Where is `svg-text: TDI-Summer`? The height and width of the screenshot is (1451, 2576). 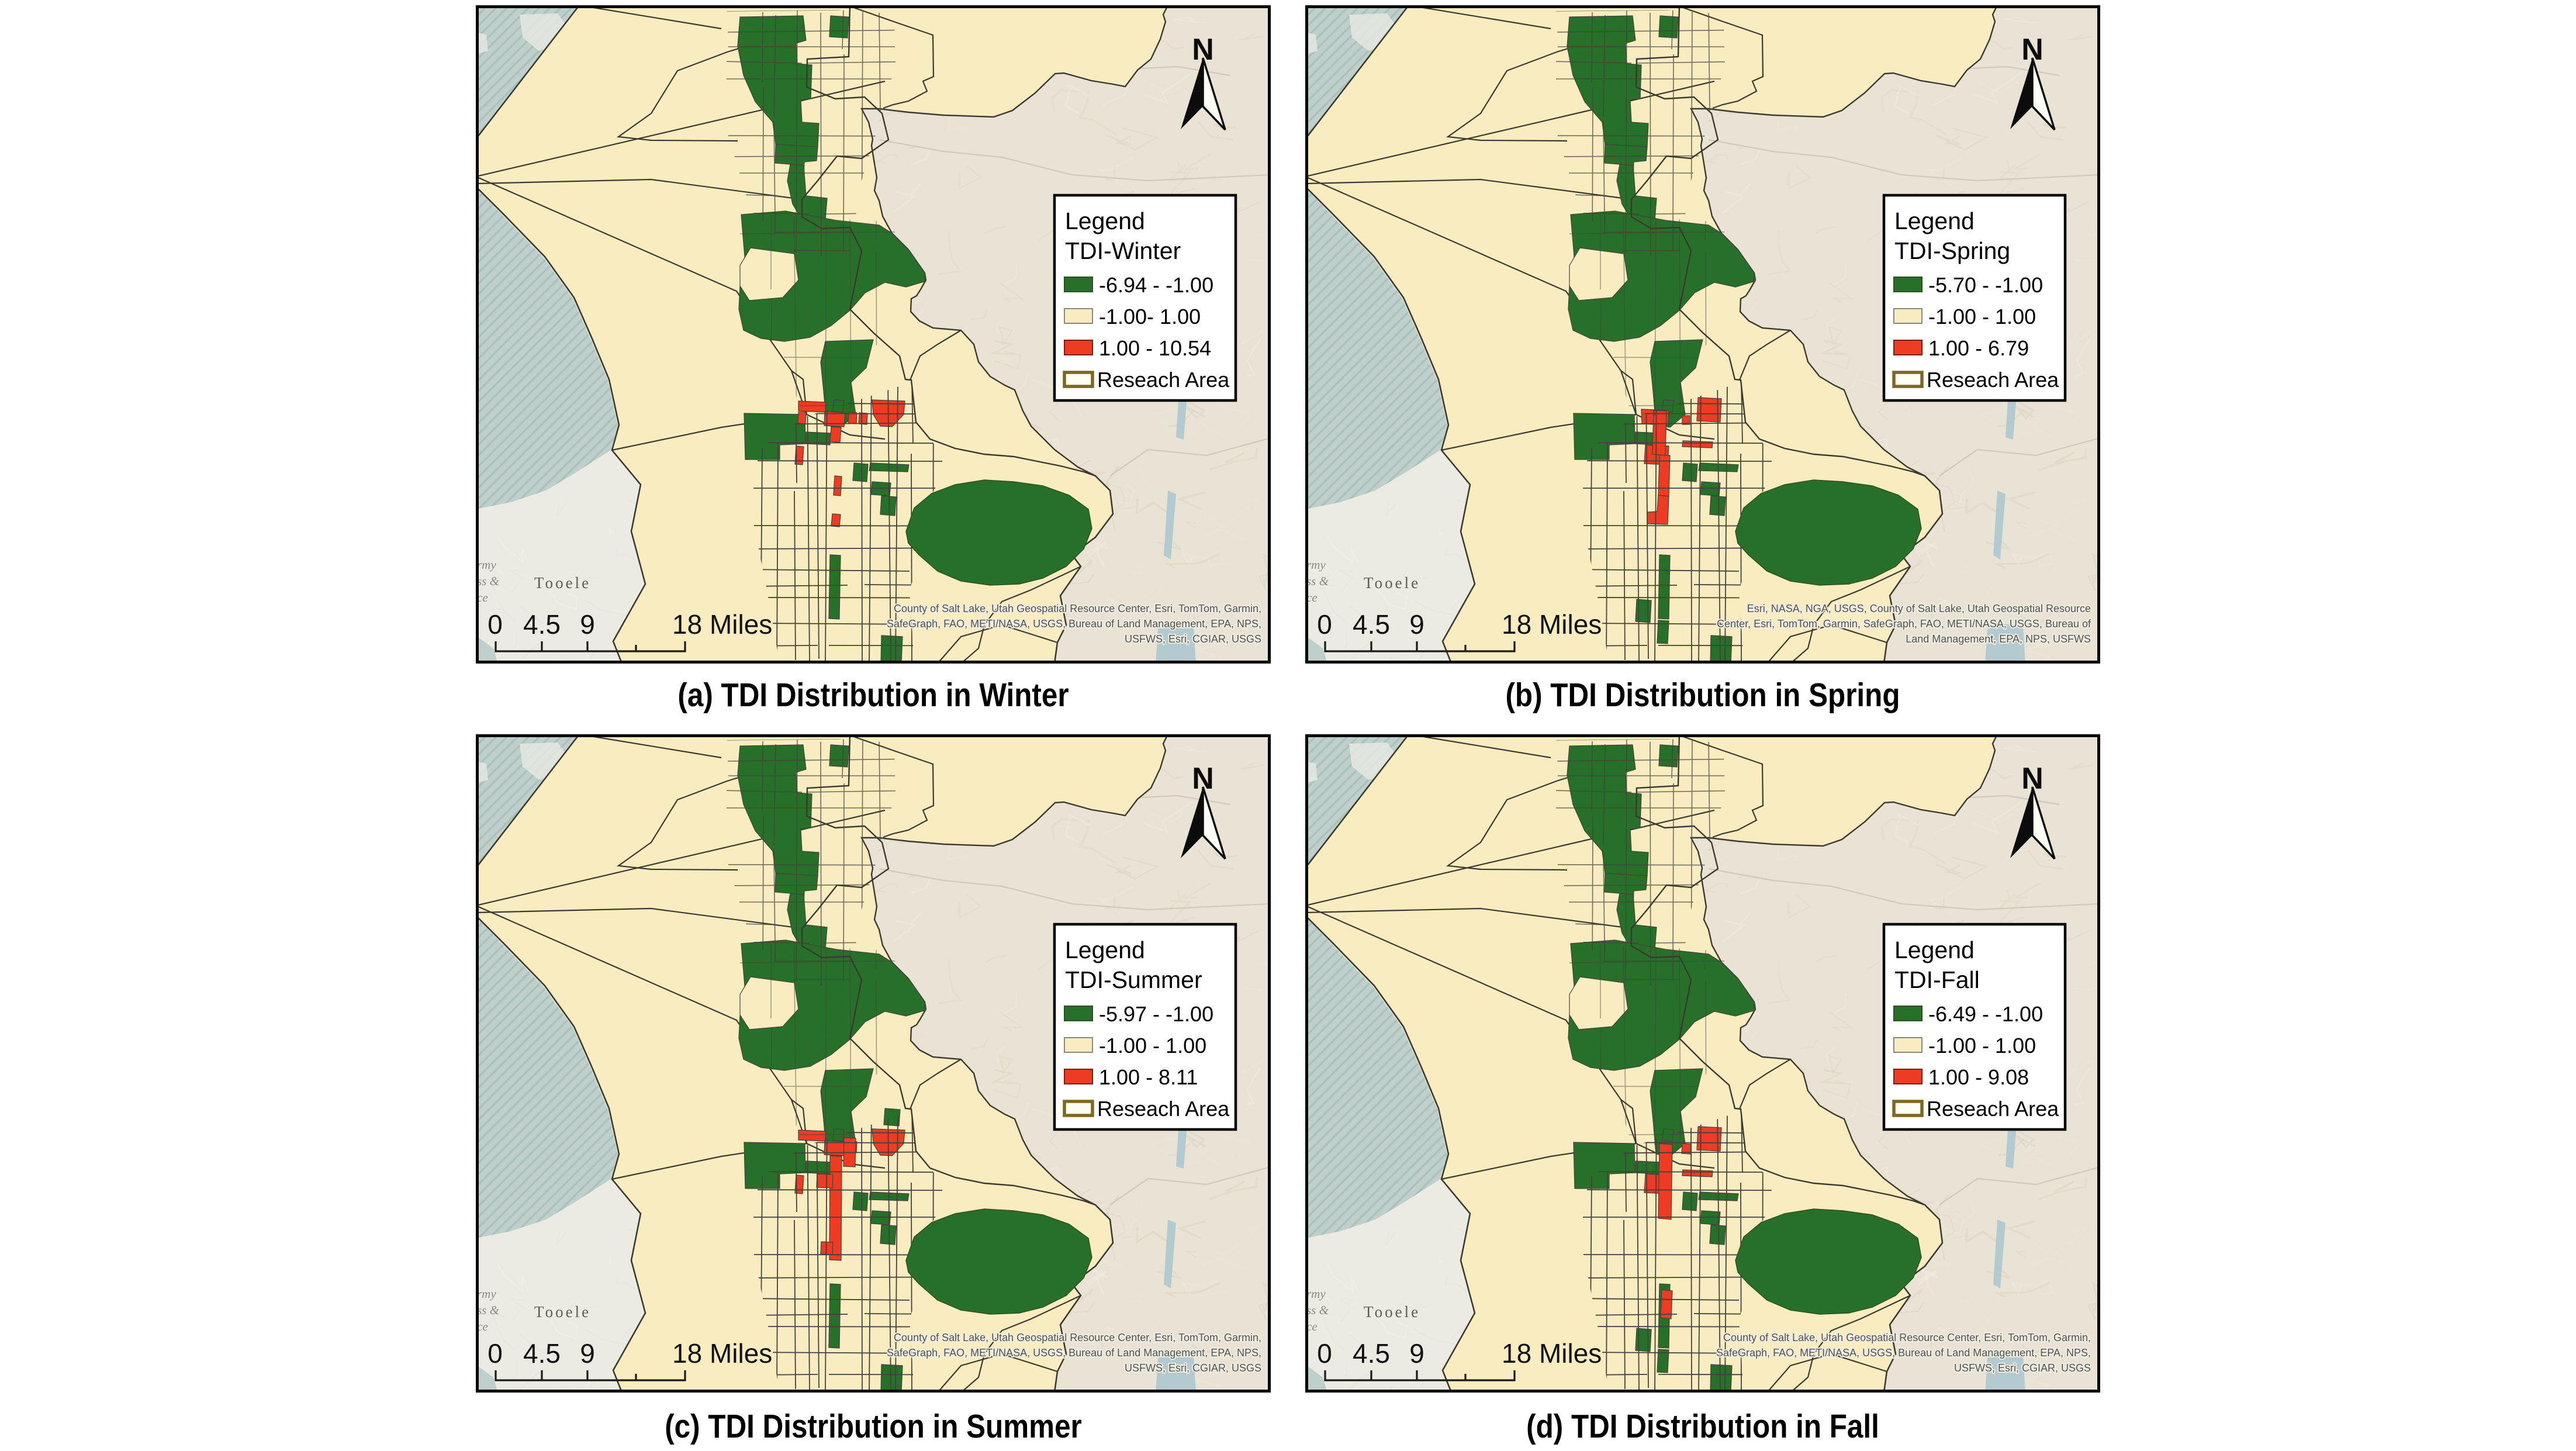
svg-text: TDI-Summer is located at coordinates (1133, 979).